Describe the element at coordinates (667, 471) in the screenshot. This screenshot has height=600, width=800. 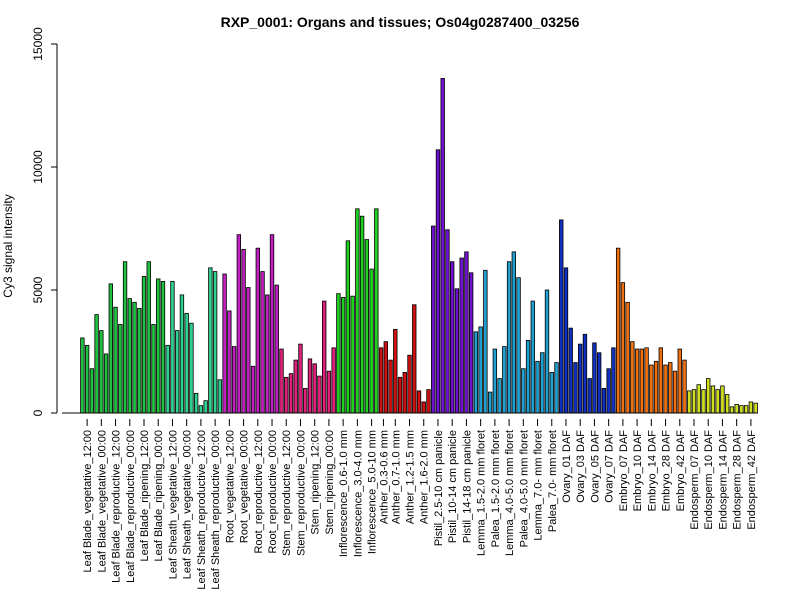
I see `x-tick-label: Embryo_28 DAF` at that location.